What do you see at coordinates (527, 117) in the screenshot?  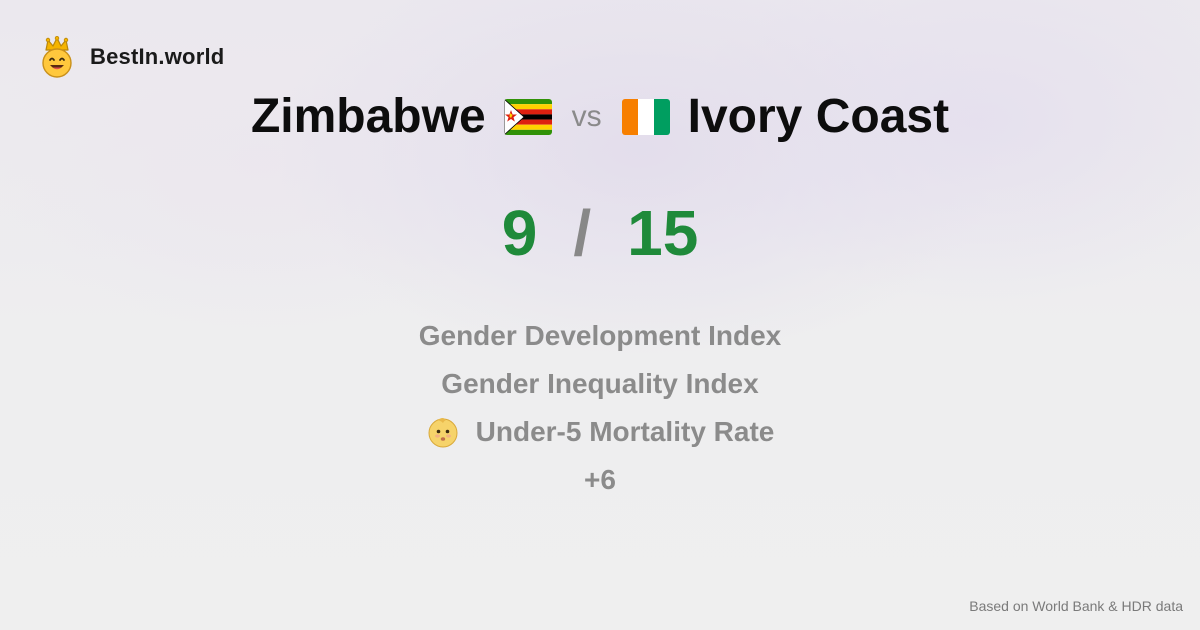 I see `zimbabwe-flag-icon` at bounding box center [527, 117].